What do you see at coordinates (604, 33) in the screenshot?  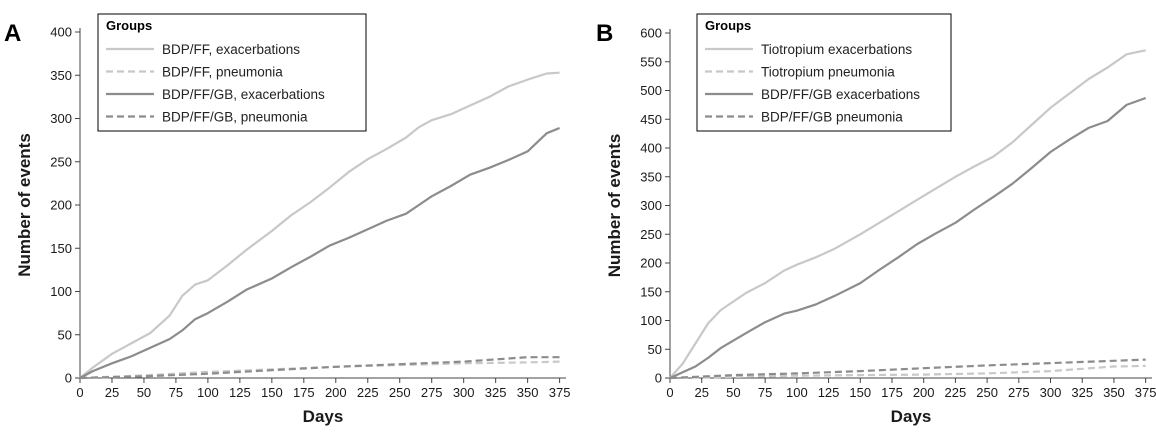 I see `panel-label: B` at bounding box center [604, 33].